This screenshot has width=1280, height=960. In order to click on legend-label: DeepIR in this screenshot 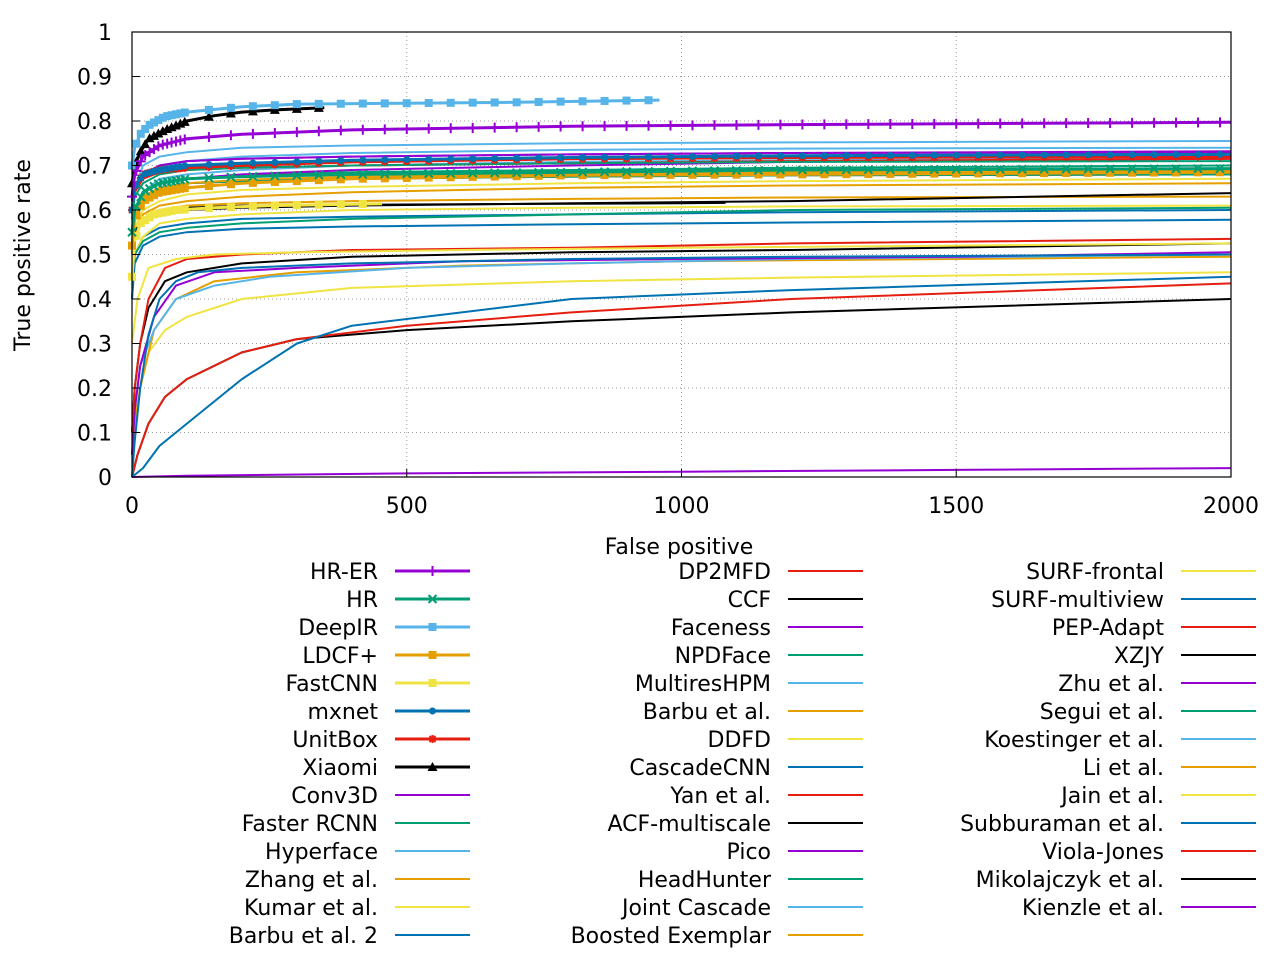, I will do `click(338, 628)`.